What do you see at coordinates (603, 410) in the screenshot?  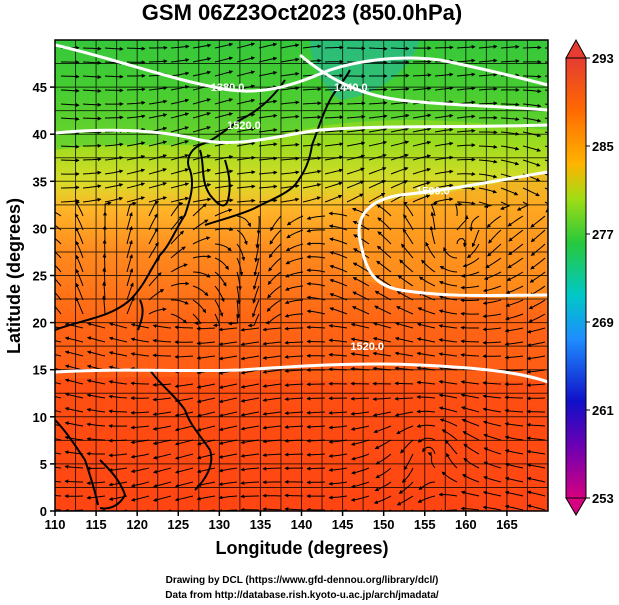 I see `colorbar-label: 261` at bounding box center [603, 410].